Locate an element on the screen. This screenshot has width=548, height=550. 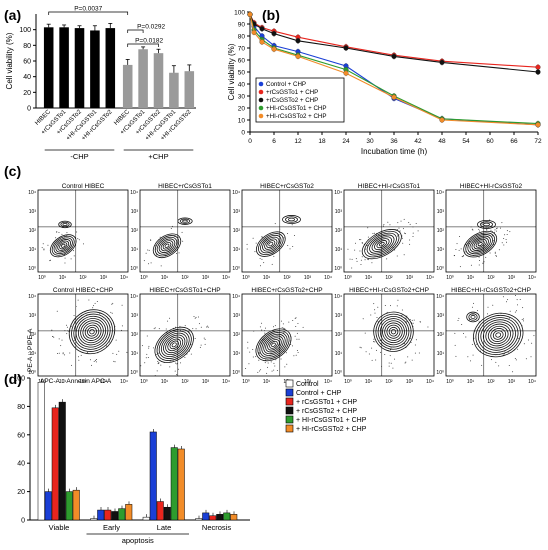
flow-plot-frame is located at coordinates (287, 231).